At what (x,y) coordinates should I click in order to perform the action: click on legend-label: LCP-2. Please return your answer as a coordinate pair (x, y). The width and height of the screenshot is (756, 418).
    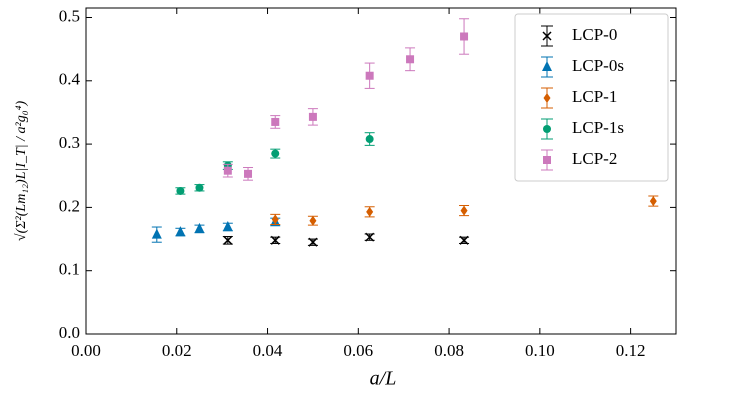
    Looking at the image, I should click on (594, 158).